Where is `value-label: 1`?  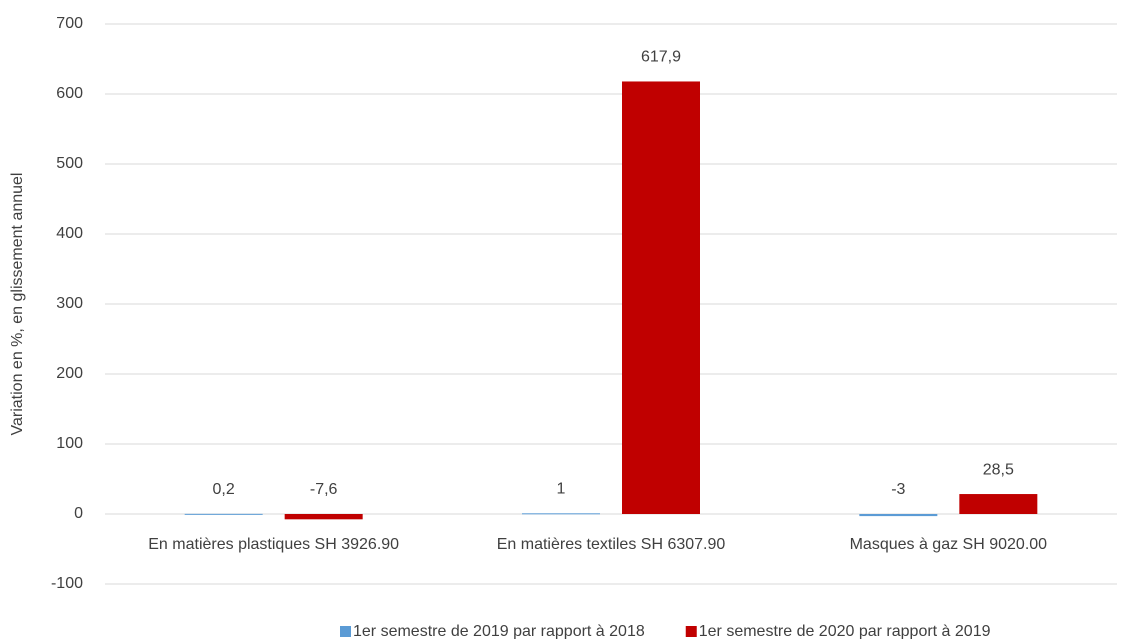 value-label: 1 is located at coordinates (561, 489).